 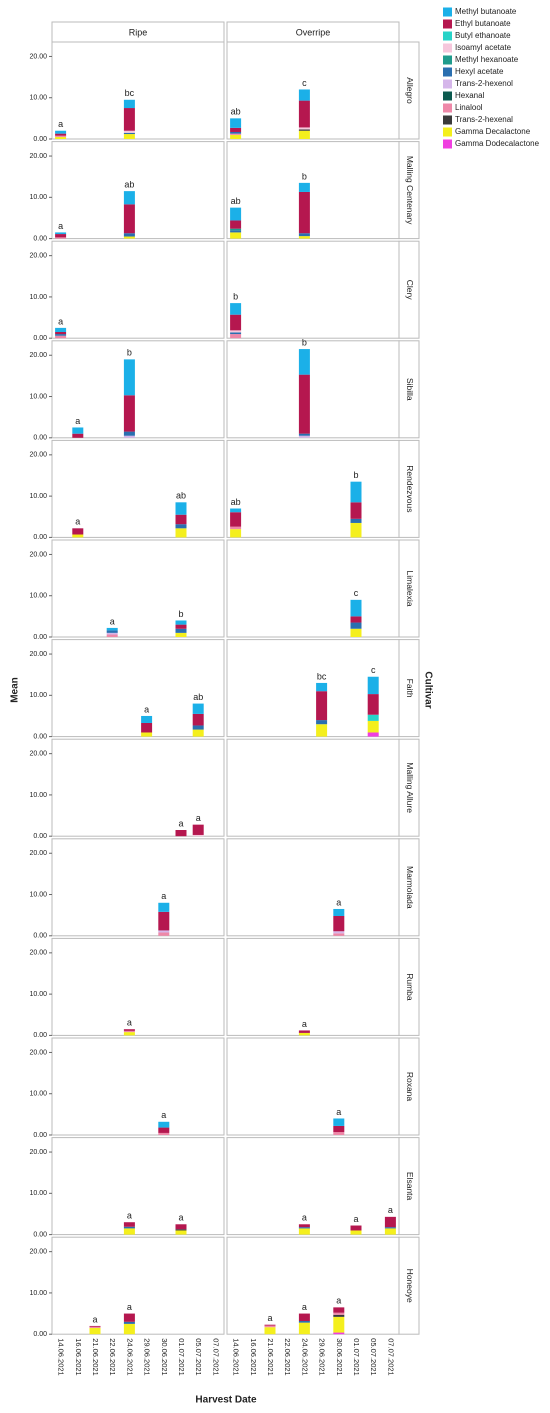 I want to click on row-name: Elsanta, so click(x=410, y=1186).